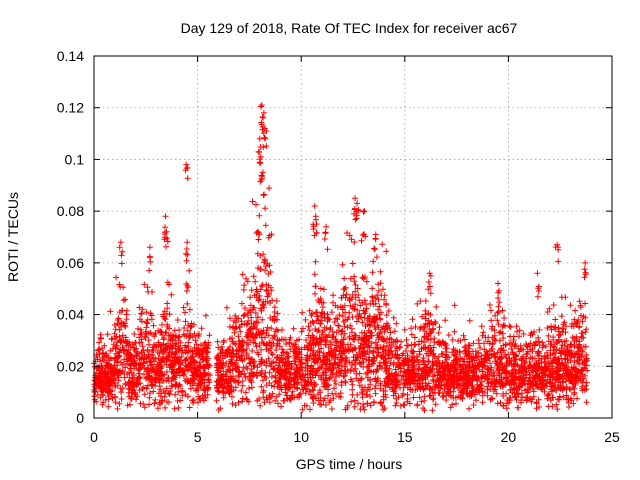 The width and height of the screenshot is (640, 480). Describe the element at coordinates (70, 366) in the screenshot. I see `y-tick-label: 0.02` at that location.